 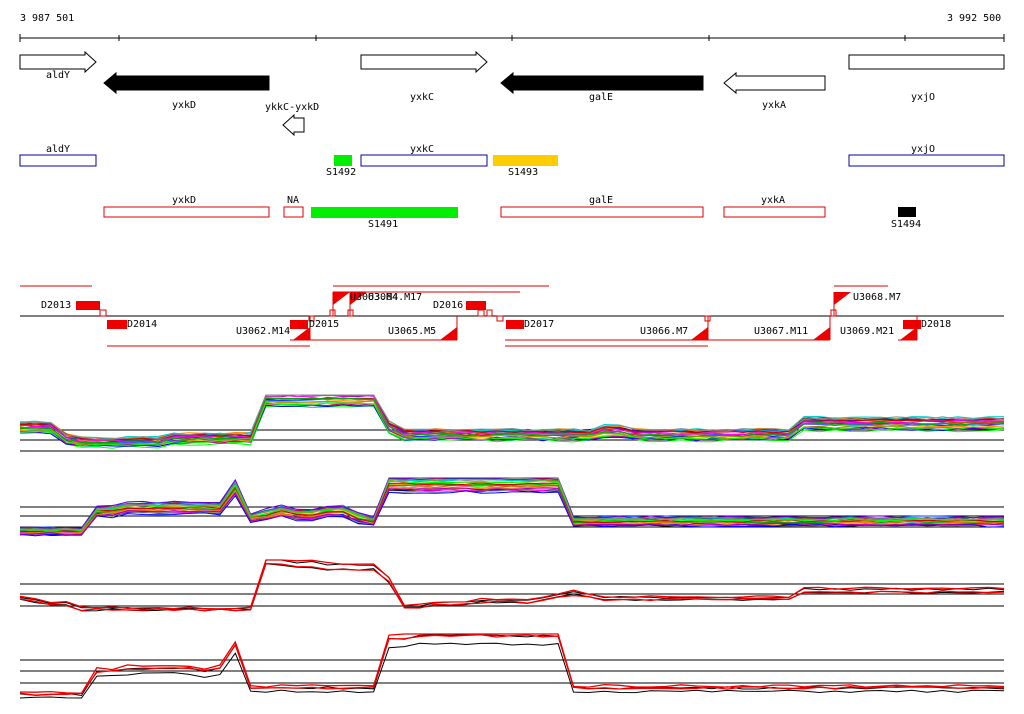 What do you see at coordinates (301, 333) in the screenshot?
I see `tu-flag-U3062` at bounding box center [301, 333].